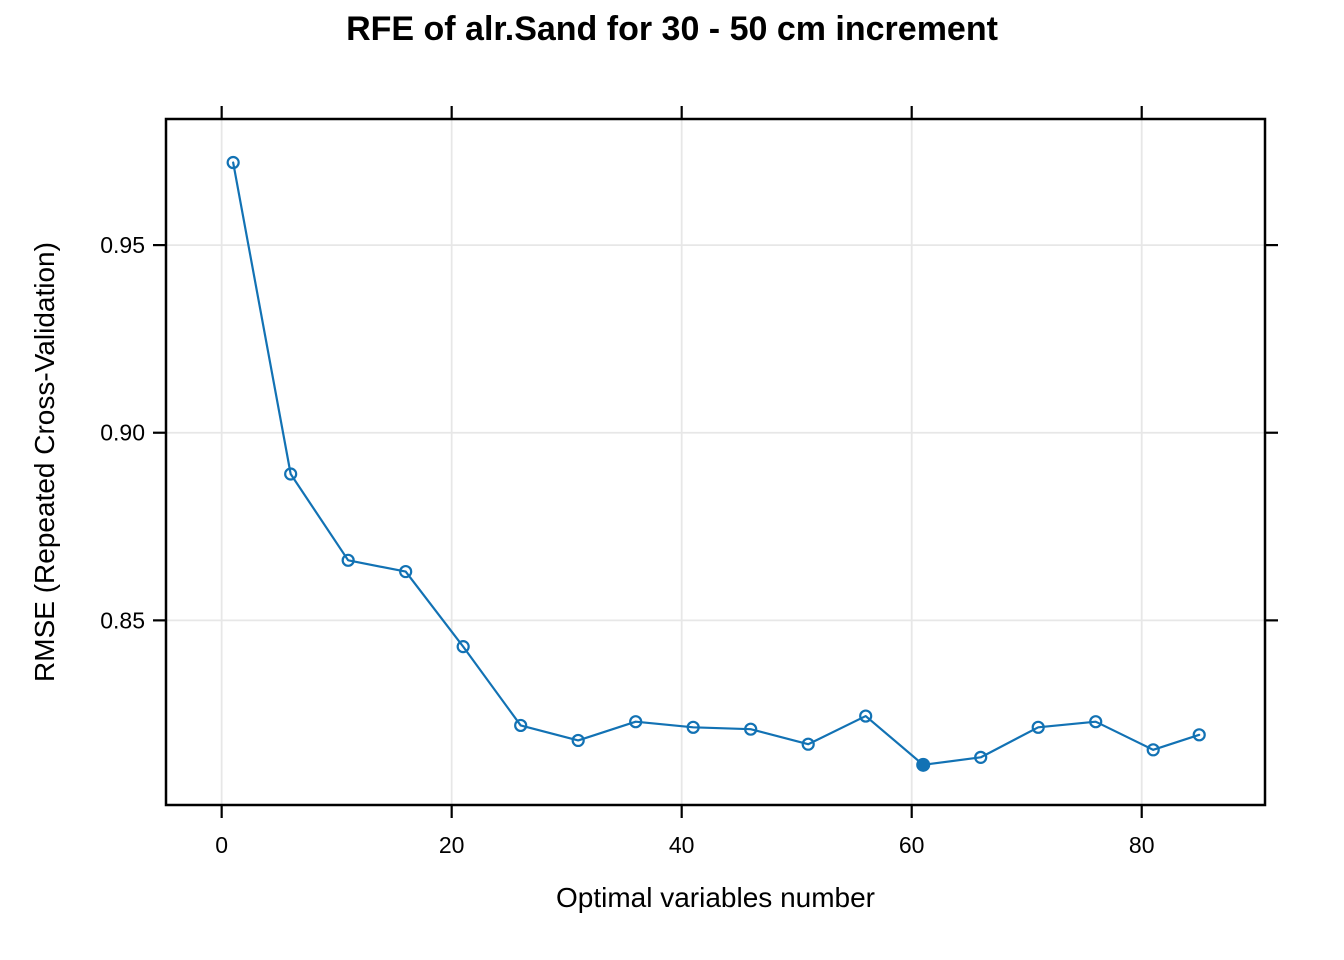  I want to click on optimal-data-point, so click(923, 764).